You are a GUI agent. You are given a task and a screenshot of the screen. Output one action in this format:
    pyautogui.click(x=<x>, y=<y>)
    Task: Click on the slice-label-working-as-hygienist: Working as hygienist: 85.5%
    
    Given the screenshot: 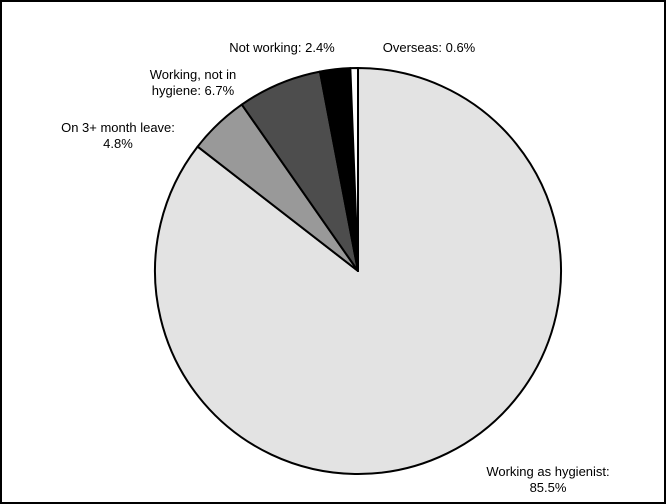 What is the action you would take?
    pyautogui.click(x=547, y=479)
    